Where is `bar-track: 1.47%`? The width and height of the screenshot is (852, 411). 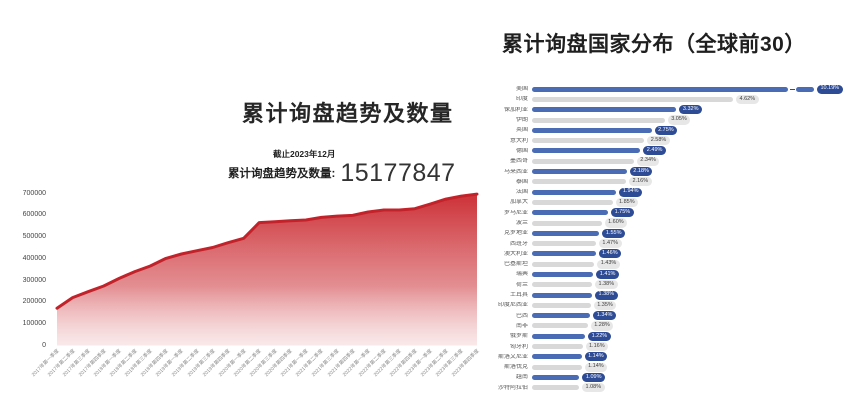 bar-track: 1.47% is located at coordinates (691, 243).